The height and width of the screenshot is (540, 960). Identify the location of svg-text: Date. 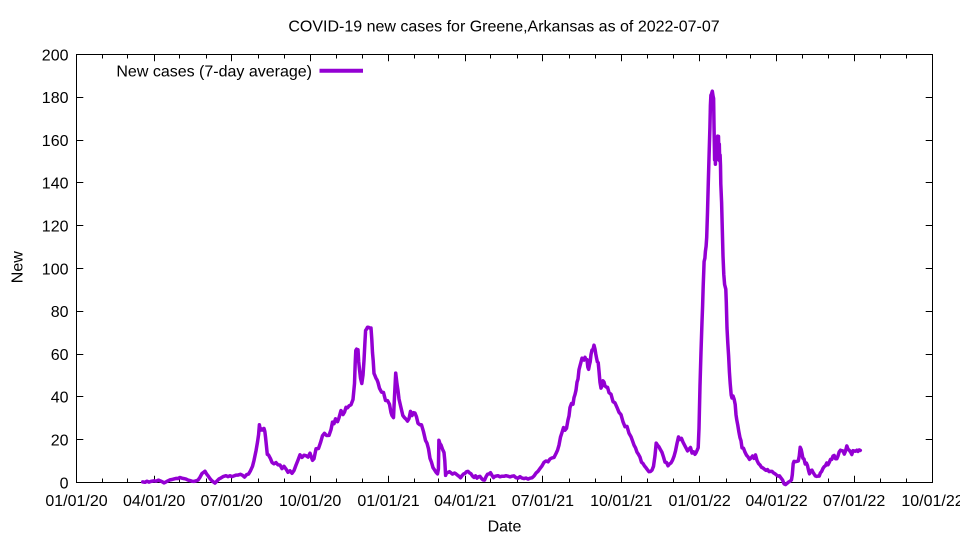
(505, 527).